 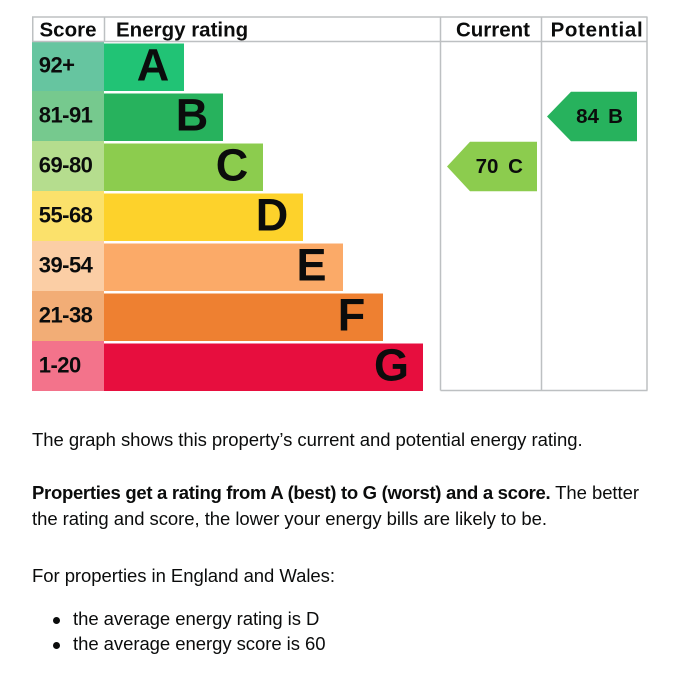 What do you see at coordinates (60, 365) in the screenshot?
I see `svg-text: 1-20` at bounding box center [60, 365].